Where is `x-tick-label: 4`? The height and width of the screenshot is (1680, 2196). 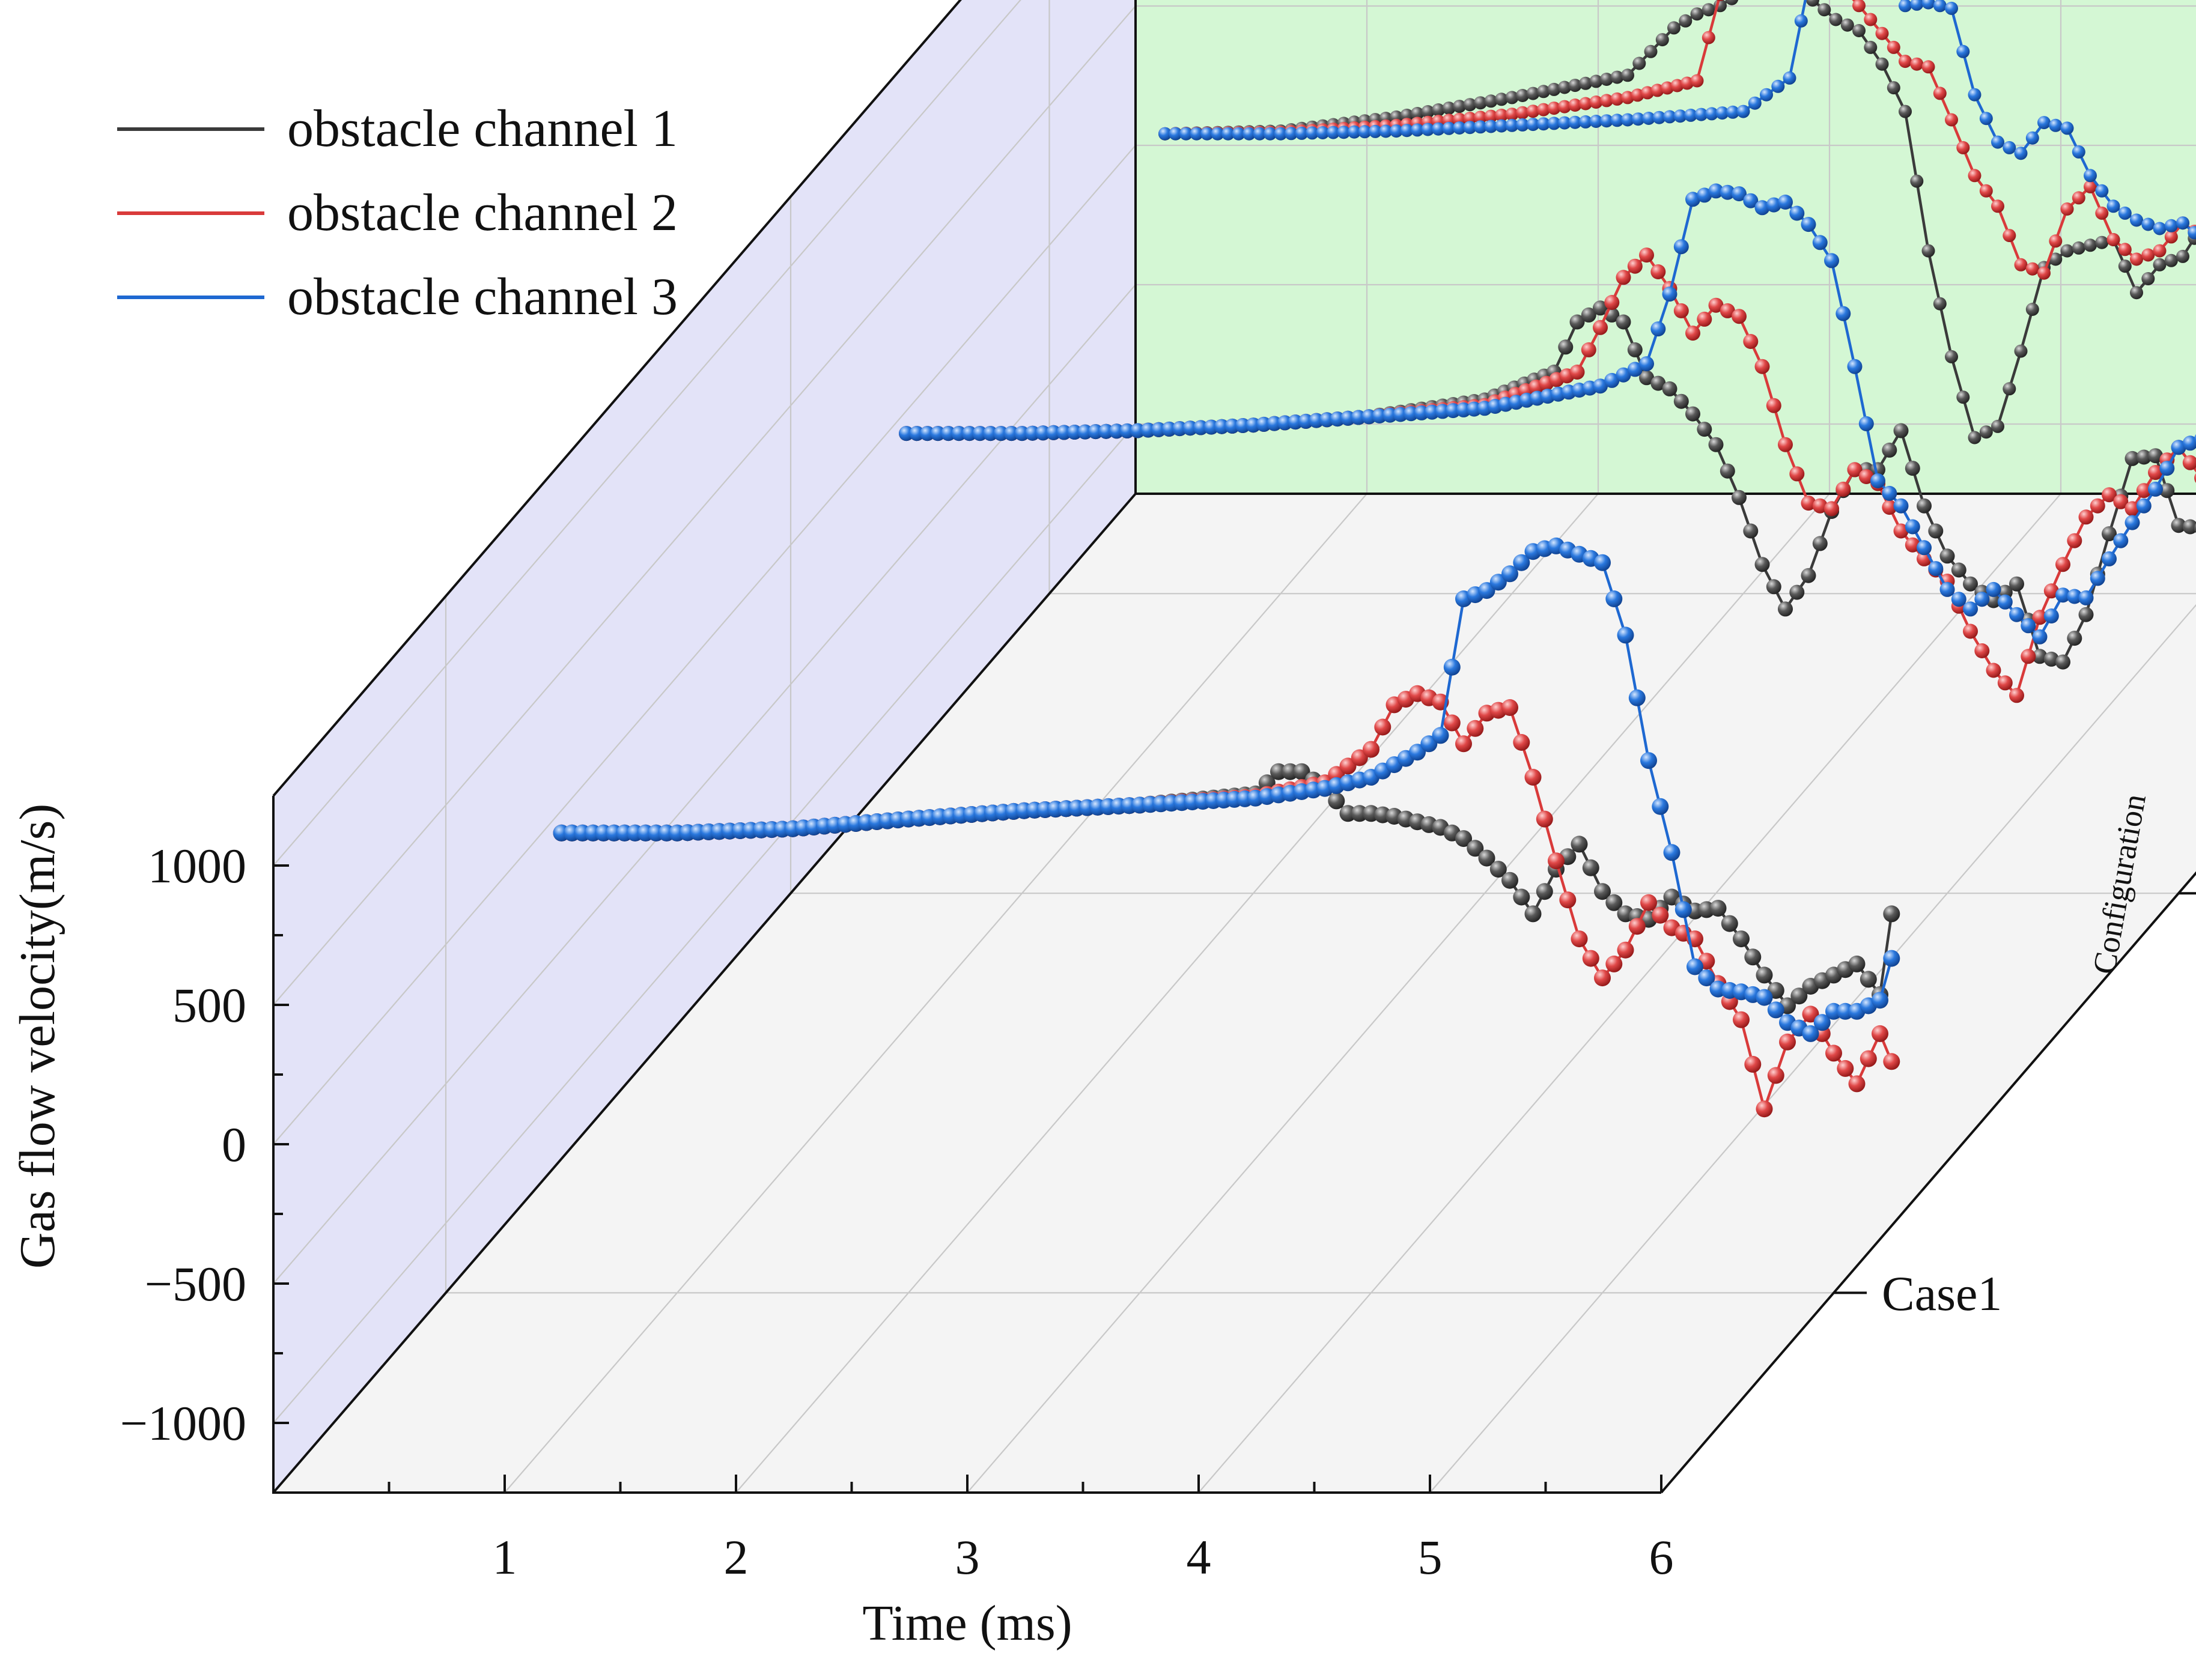 x-tick-label: 4 is located at coordinates (1199, 1557).